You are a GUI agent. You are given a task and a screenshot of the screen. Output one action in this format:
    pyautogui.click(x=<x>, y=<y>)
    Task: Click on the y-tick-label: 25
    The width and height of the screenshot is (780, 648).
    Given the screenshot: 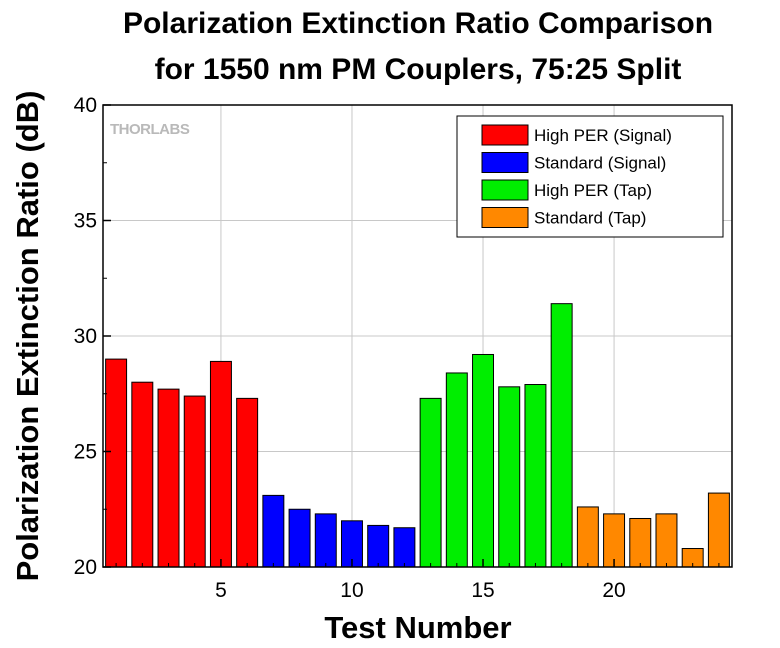 What is the action you would take?
    pyautogui.click(x=85, y=452)
    